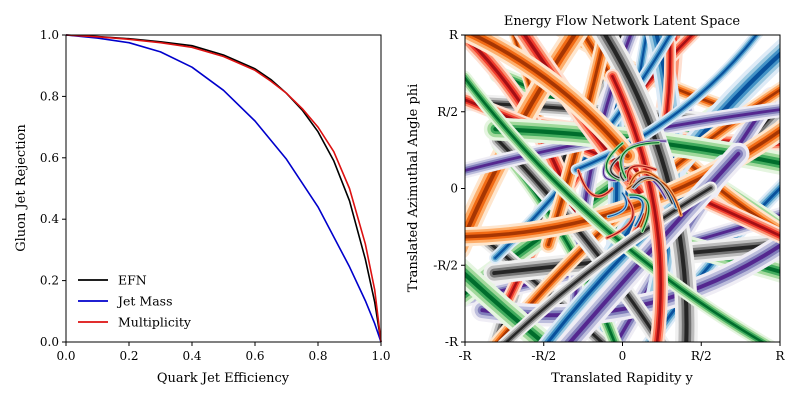 This screenshot has height=400, width=800. Describe the element at coordinates (780, 356) in the screenshot. I see `latent-x-tick-label: R` at that location.